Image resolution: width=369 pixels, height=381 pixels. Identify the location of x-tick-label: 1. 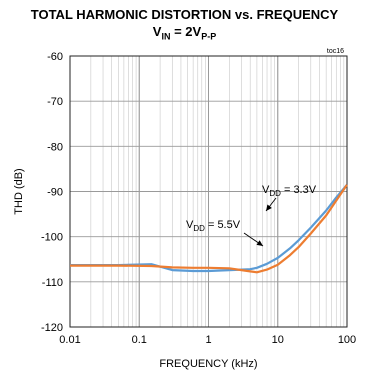
(208, 340).